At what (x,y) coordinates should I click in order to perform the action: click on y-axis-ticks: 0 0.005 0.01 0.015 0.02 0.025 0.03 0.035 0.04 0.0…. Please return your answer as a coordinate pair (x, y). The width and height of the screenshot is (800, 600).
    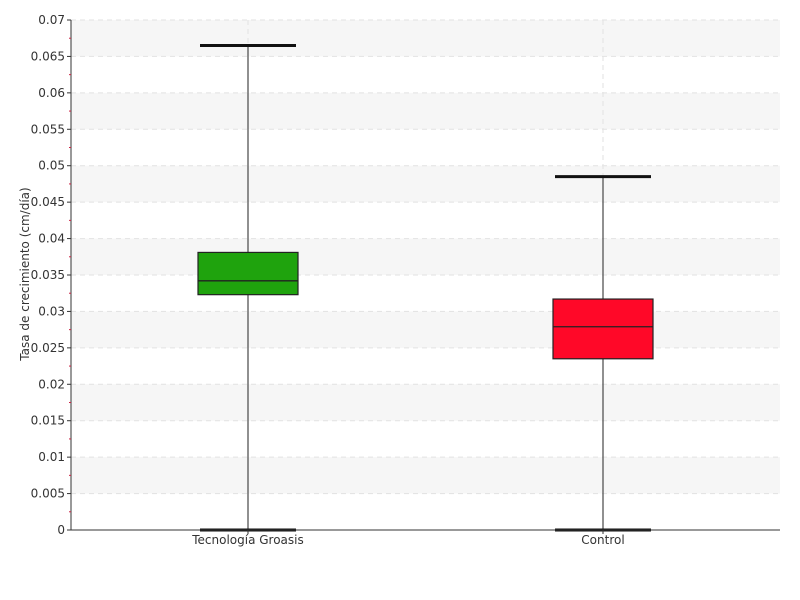
    Looking at the image, I should click on (51, 275).